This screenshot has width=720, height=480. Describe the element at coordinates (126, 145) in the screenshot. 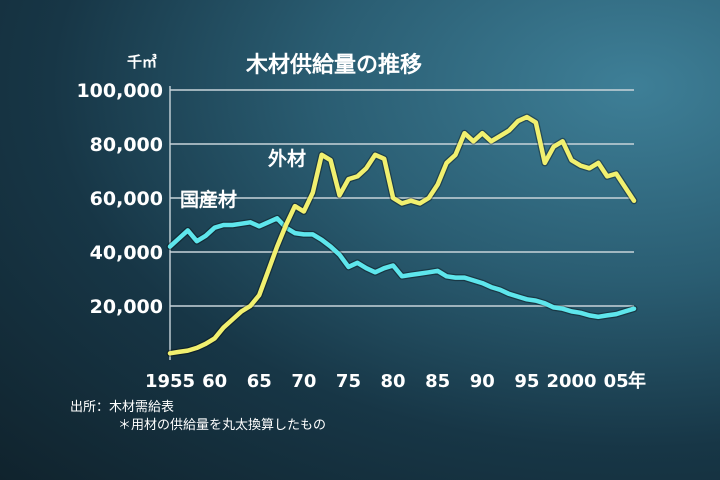

I see `y-tick-label: 80,000` at that location.